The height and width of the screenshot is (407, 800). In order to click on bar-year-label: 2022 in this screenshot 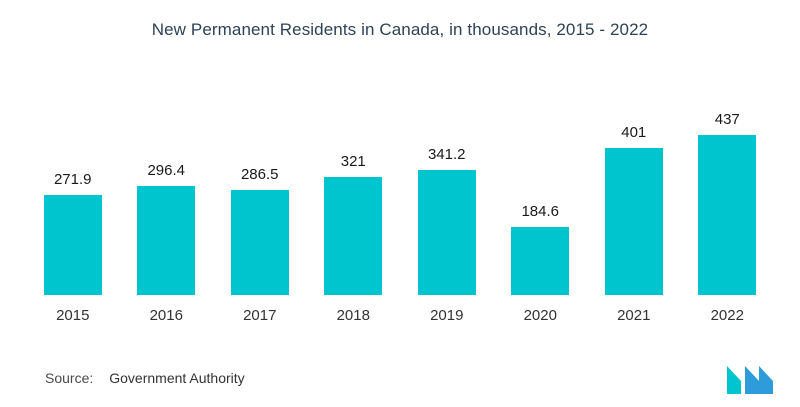, I will do `click(727, 315)`.